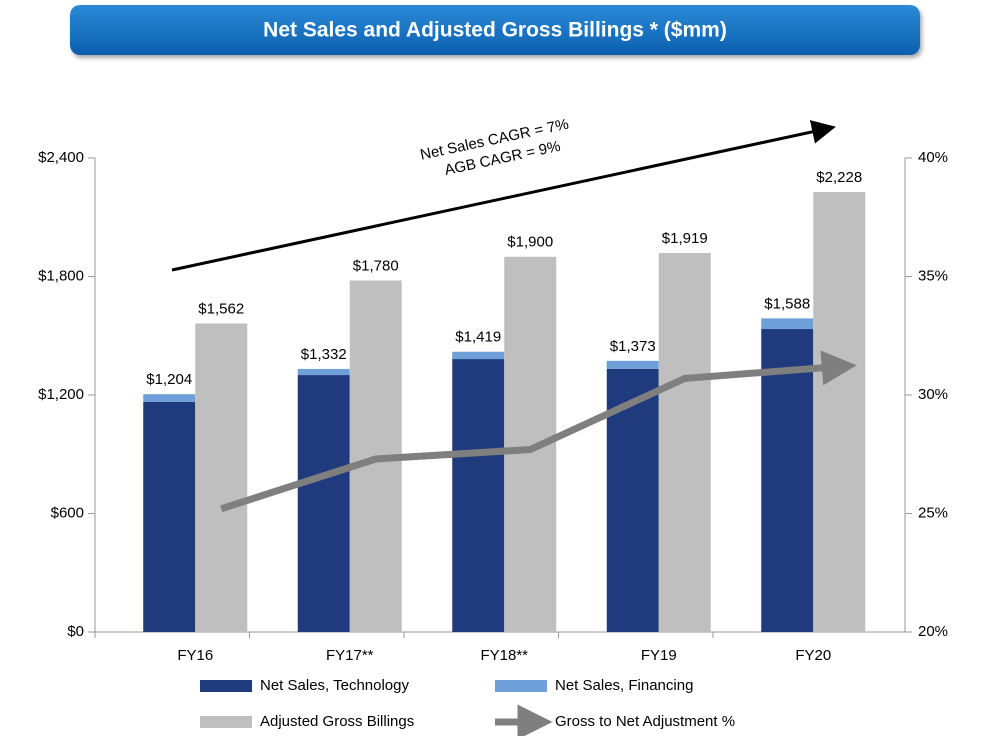 Image resolution: width=982 pixels, height=736 pixels. Describe the element at coordinates (337, 721) in the screenshot. I see `legend-label: Adjusted Gross Billings` at that location.